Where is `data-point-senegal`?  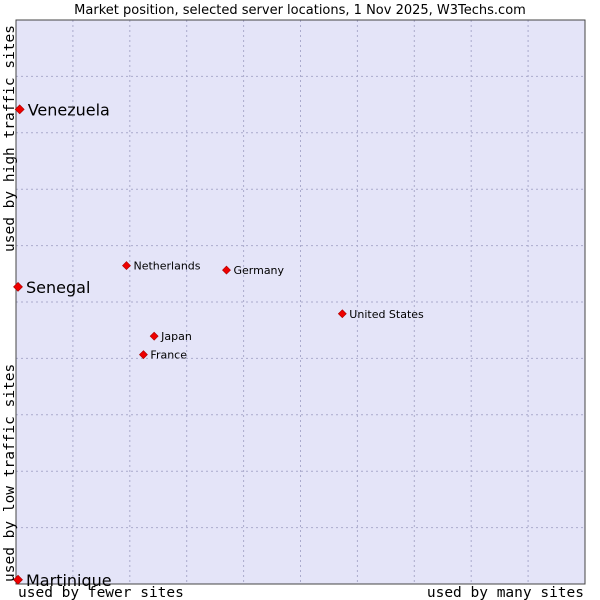
data-point-senegal is located at coordinates (18, 286).